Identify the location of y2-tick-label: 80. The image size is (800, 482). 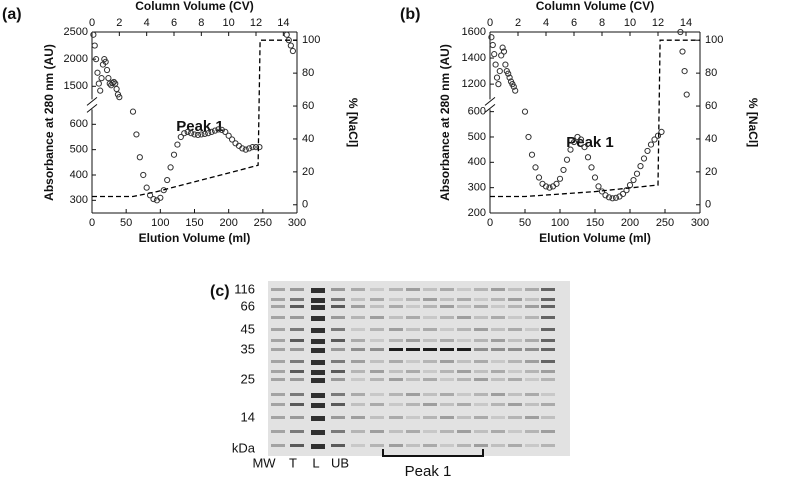
(308, 73).